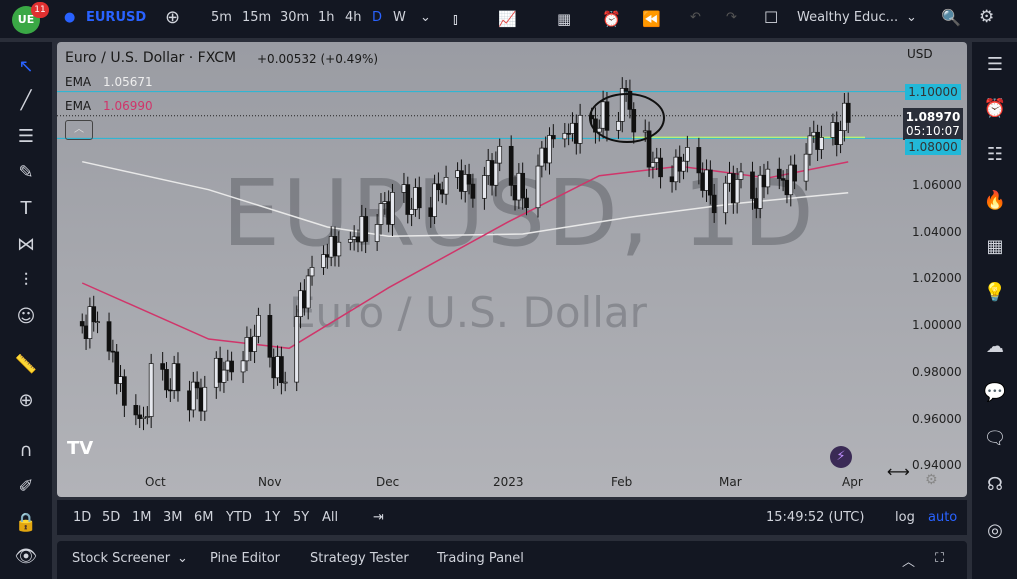 This screenshot has width=1017, height=579. What do you see at coordinates (111, 517) in the screenshot?
I see `range-5d: 5D` at bounding box center [111, 517].